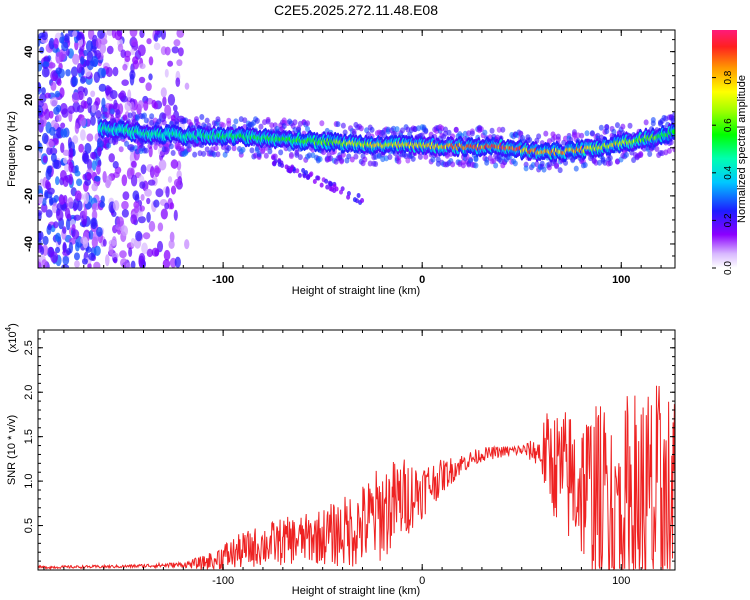 The image size is (750, 600). What do you see at coordinates (29, 480) in the screenshot?
I see `y-tick-label: 1.0` at bounding box center [29, 480].